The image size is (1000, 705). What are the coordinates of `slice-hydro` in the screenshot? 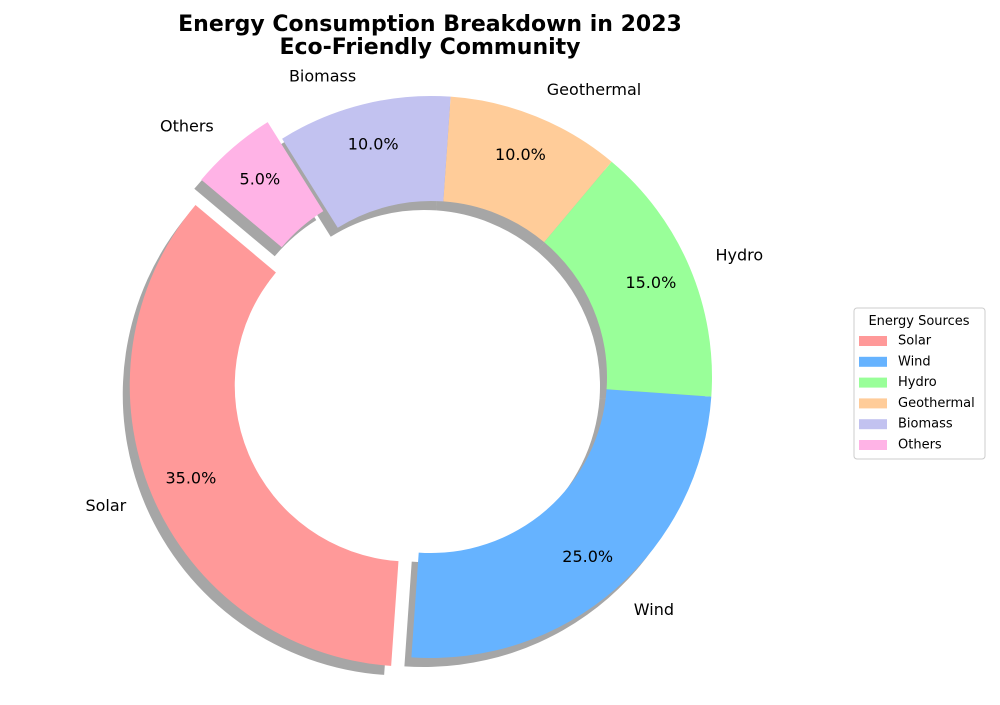 It's located at (628, 279).